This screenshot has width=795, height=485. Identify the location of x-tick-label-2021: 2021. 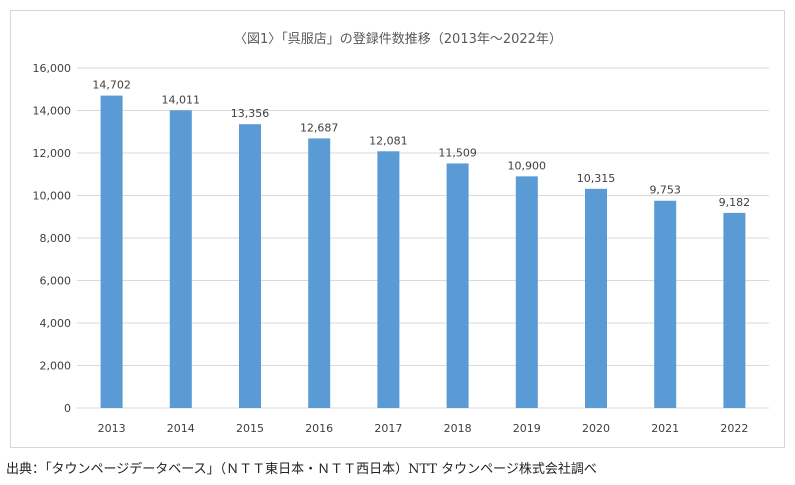
(665, 428).